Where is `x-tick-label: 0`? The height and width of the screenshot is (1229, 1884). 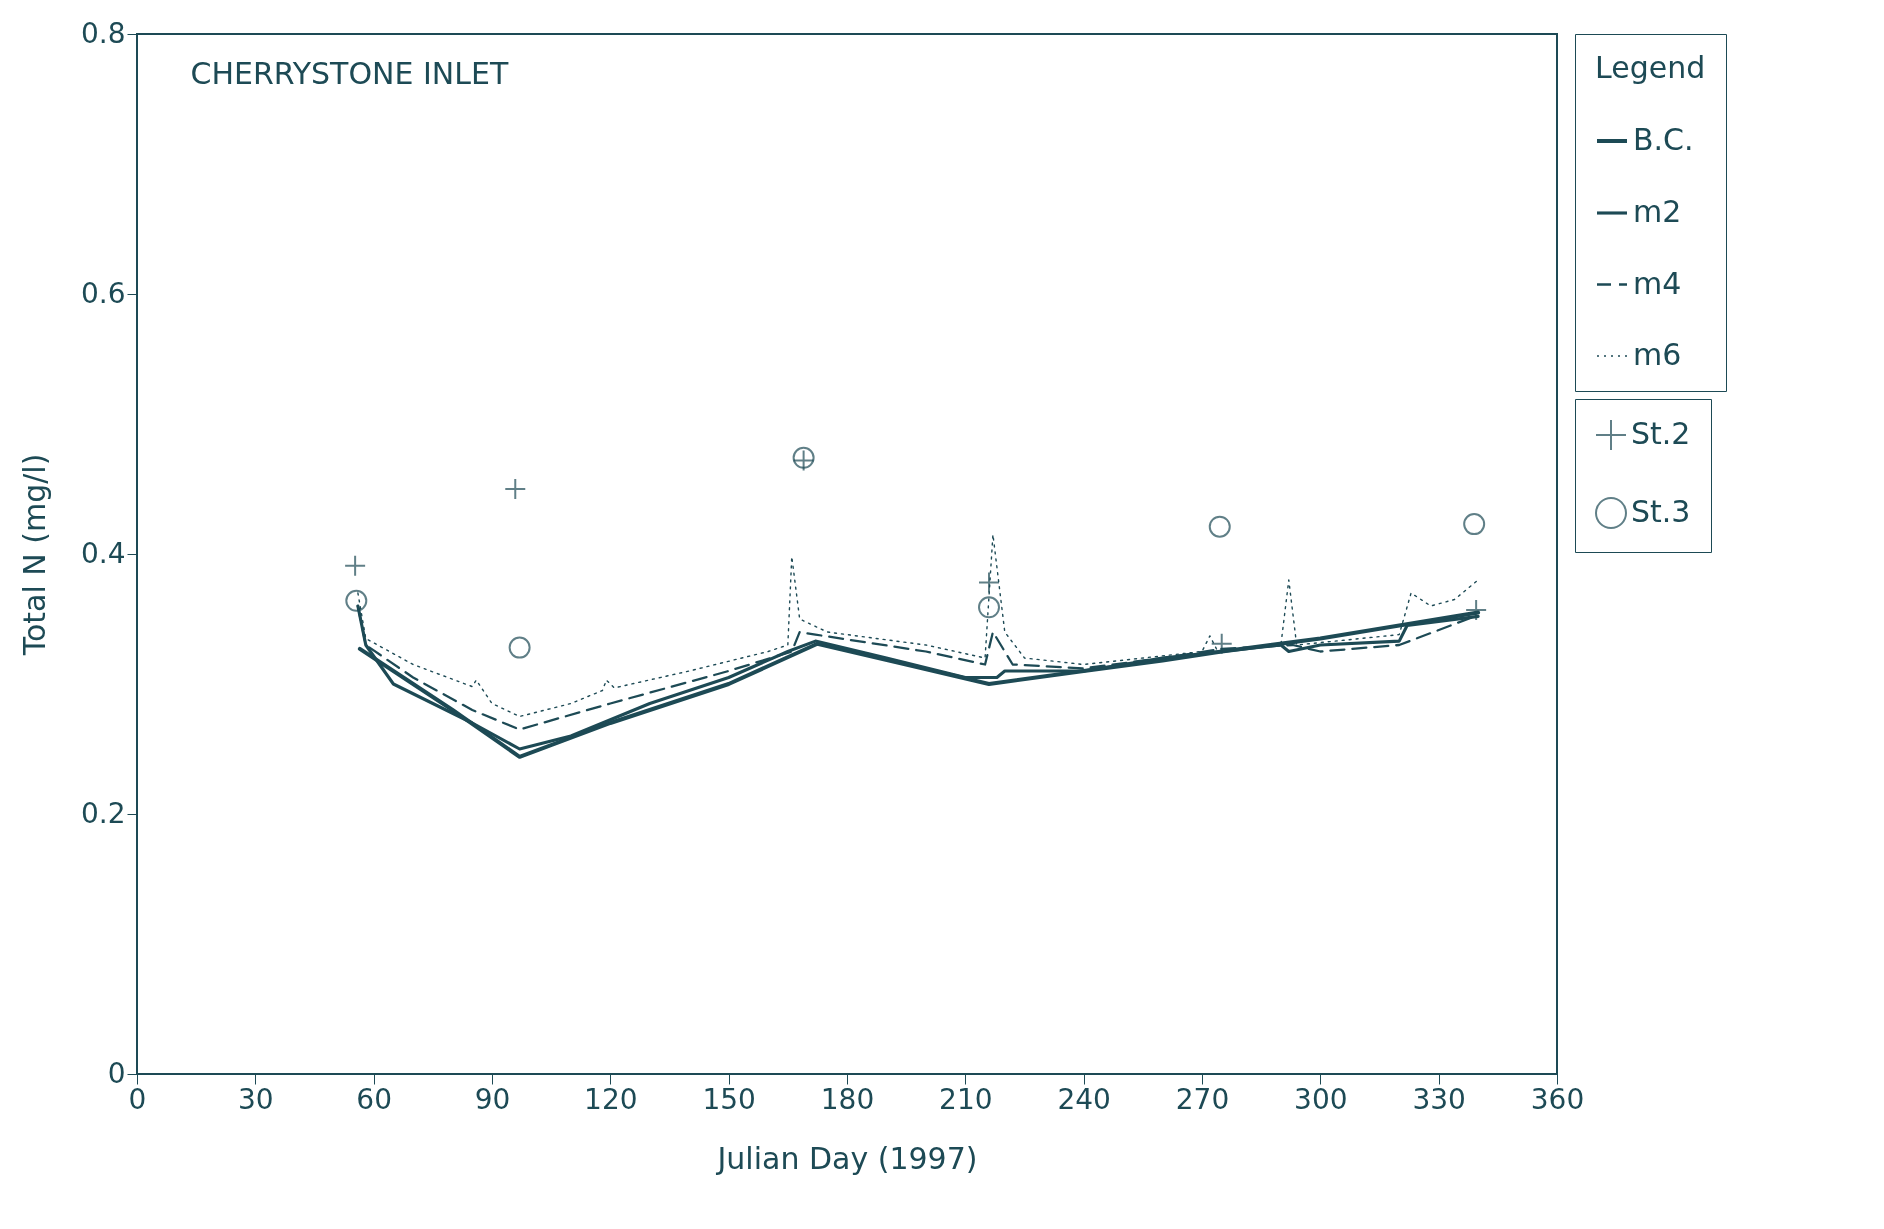 x-tick-label: 0 is located at coordinates (137, 1099).